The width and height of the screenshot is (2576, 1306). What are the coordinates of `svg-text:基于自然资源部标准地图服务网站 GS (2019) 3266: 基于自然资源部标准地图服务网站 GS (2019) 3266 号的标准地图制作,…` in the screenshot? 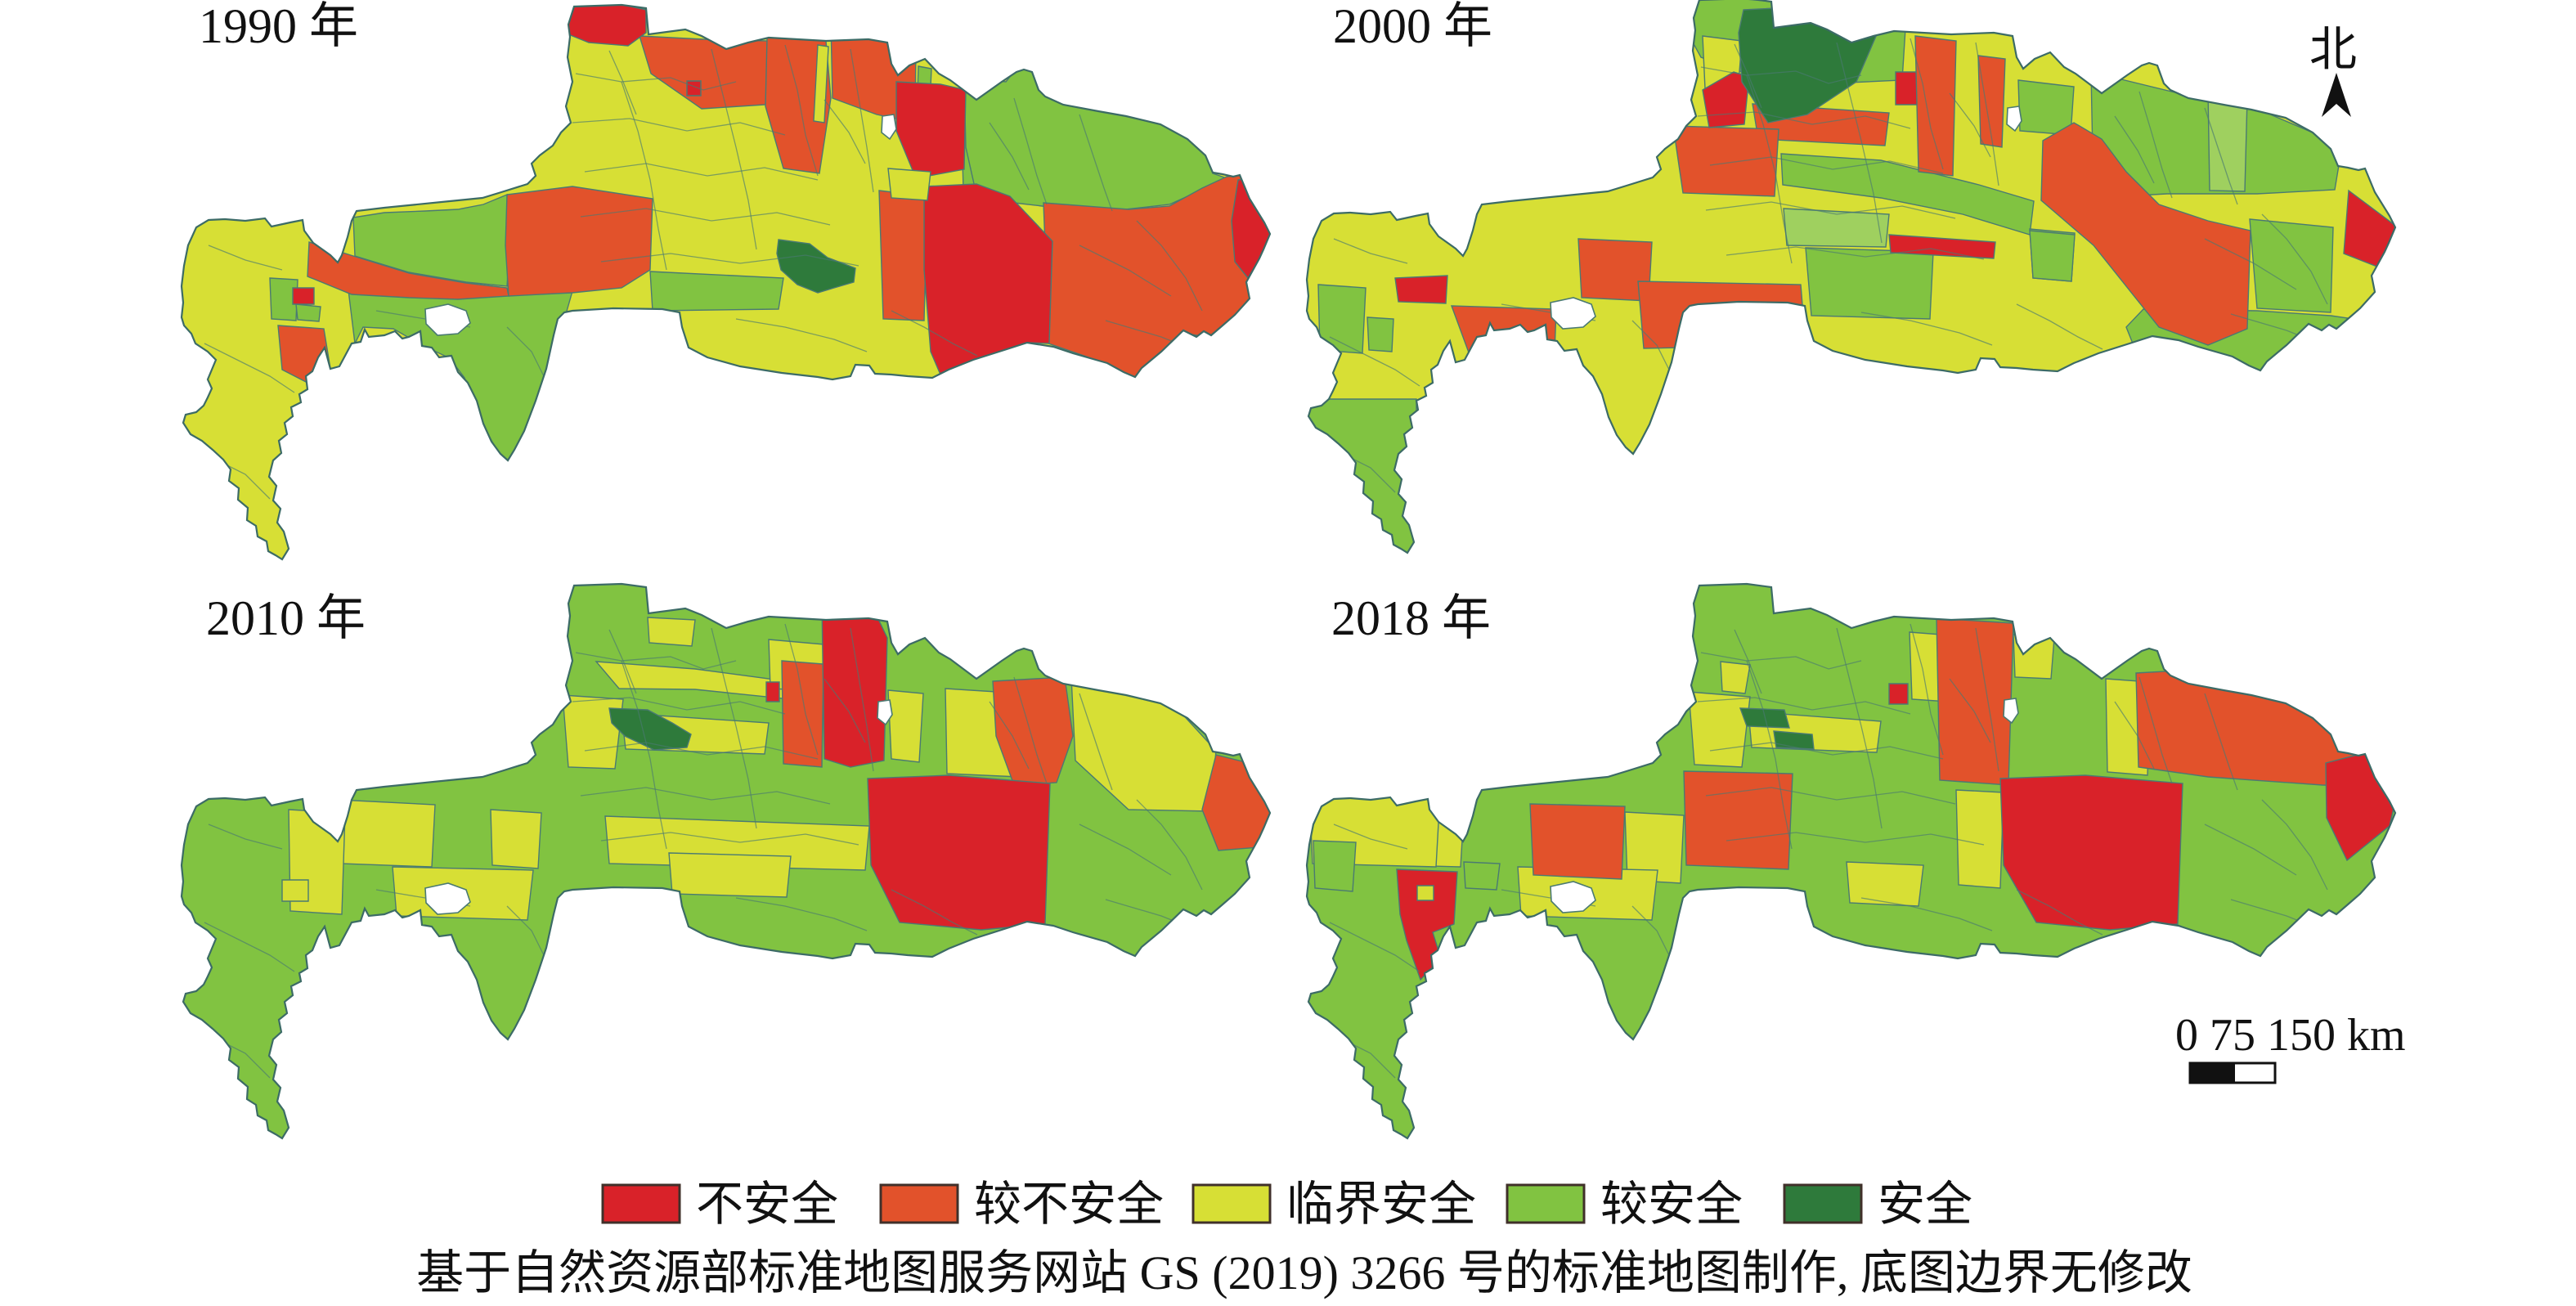 It's located at (1304, 1272).